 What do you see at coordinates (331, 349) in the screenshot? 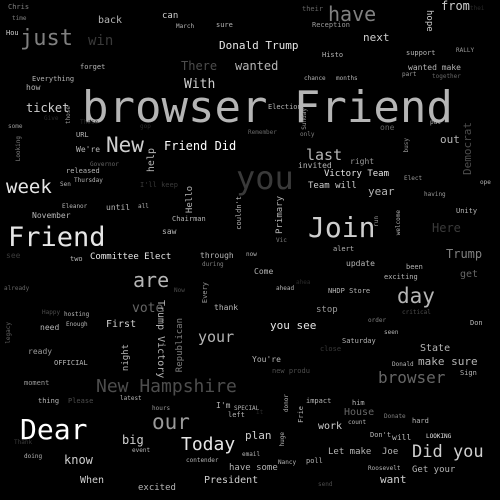
I see `cloud-word: close` at bounding box center [331, 349].